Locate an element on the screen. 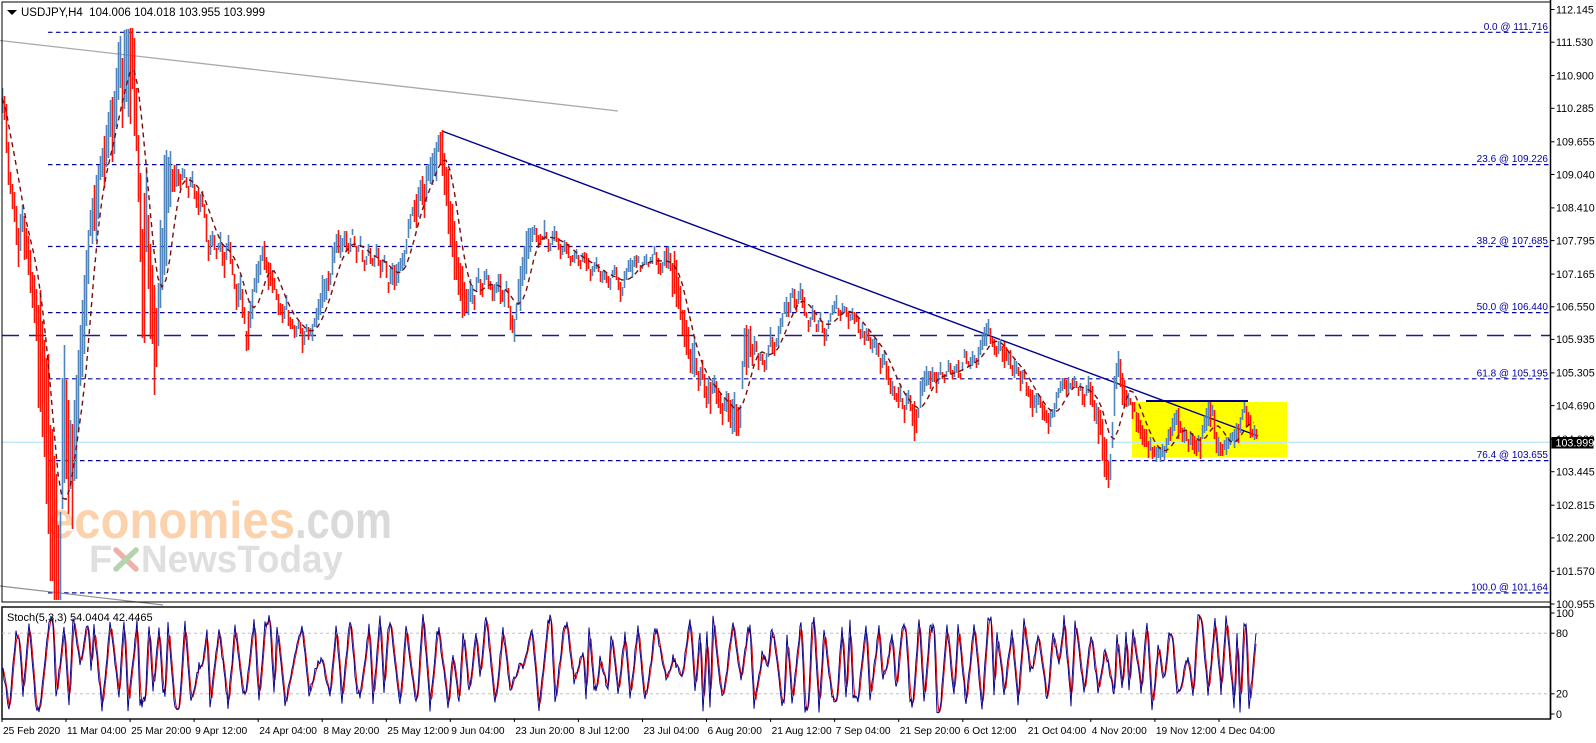 This screenshot has height=743, width=1596. svg-text: 4 Nov 20:00 is located at coordinates (1119, 731).